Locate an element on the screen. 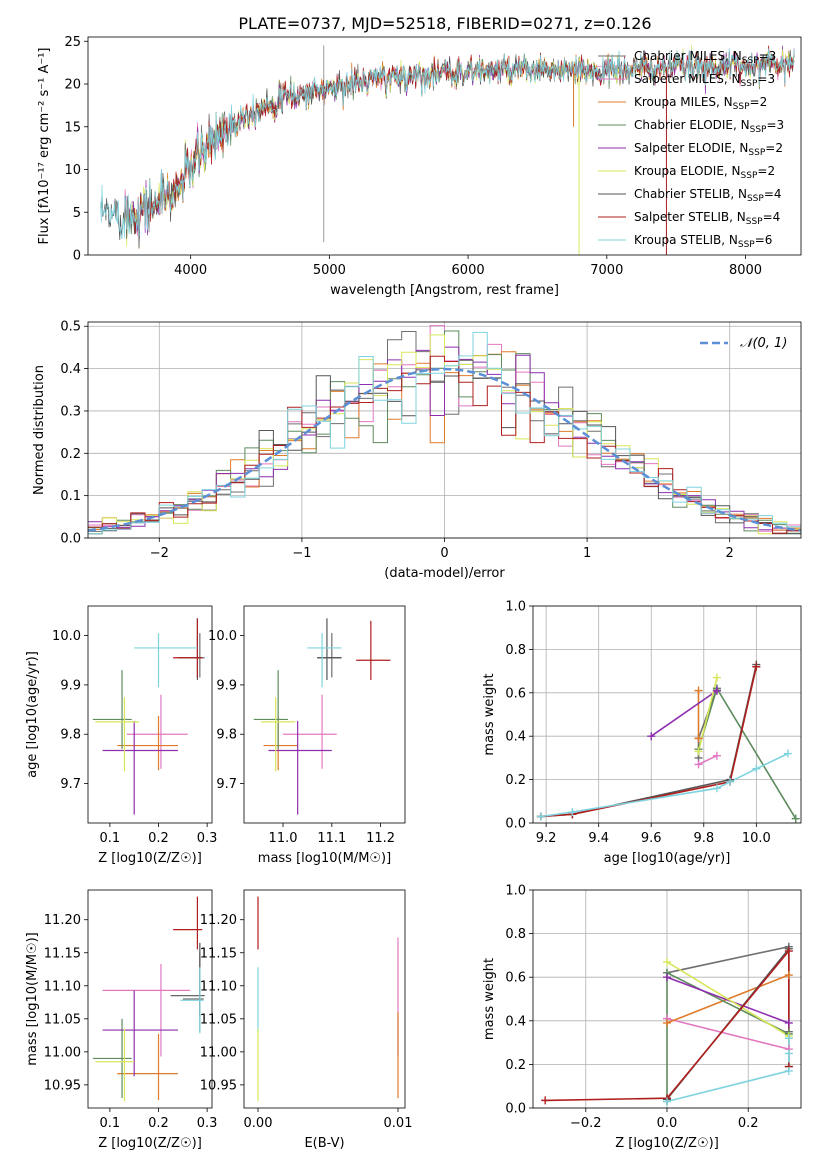 The width and height of the screenshot is (819, 1170). y-tick-label: 11.00 is located at coordinates (218, 1052).